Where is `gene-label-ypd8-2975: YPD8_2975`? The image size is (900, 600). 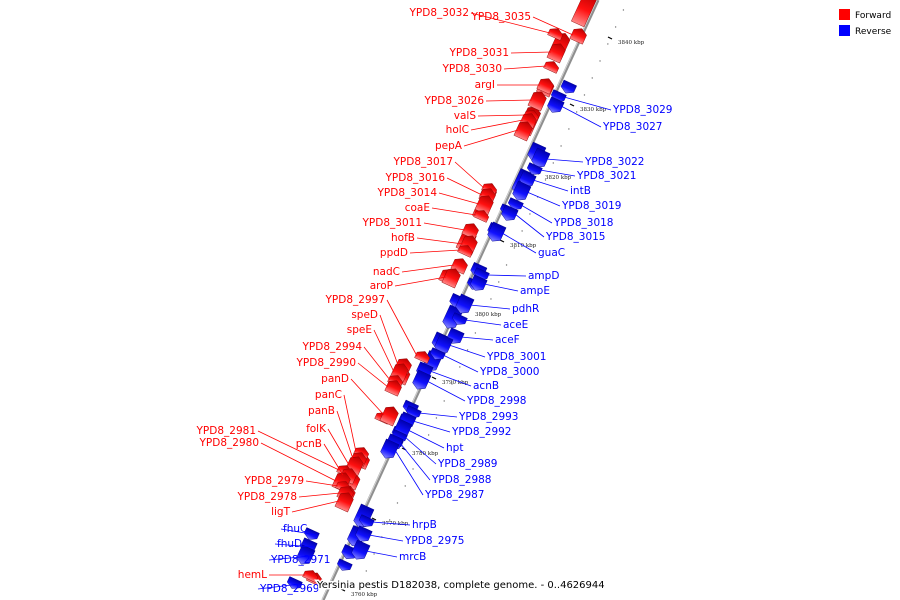
gene-label-ypd8-2975: YPD8_2975 is located at coordinates (434, 541).